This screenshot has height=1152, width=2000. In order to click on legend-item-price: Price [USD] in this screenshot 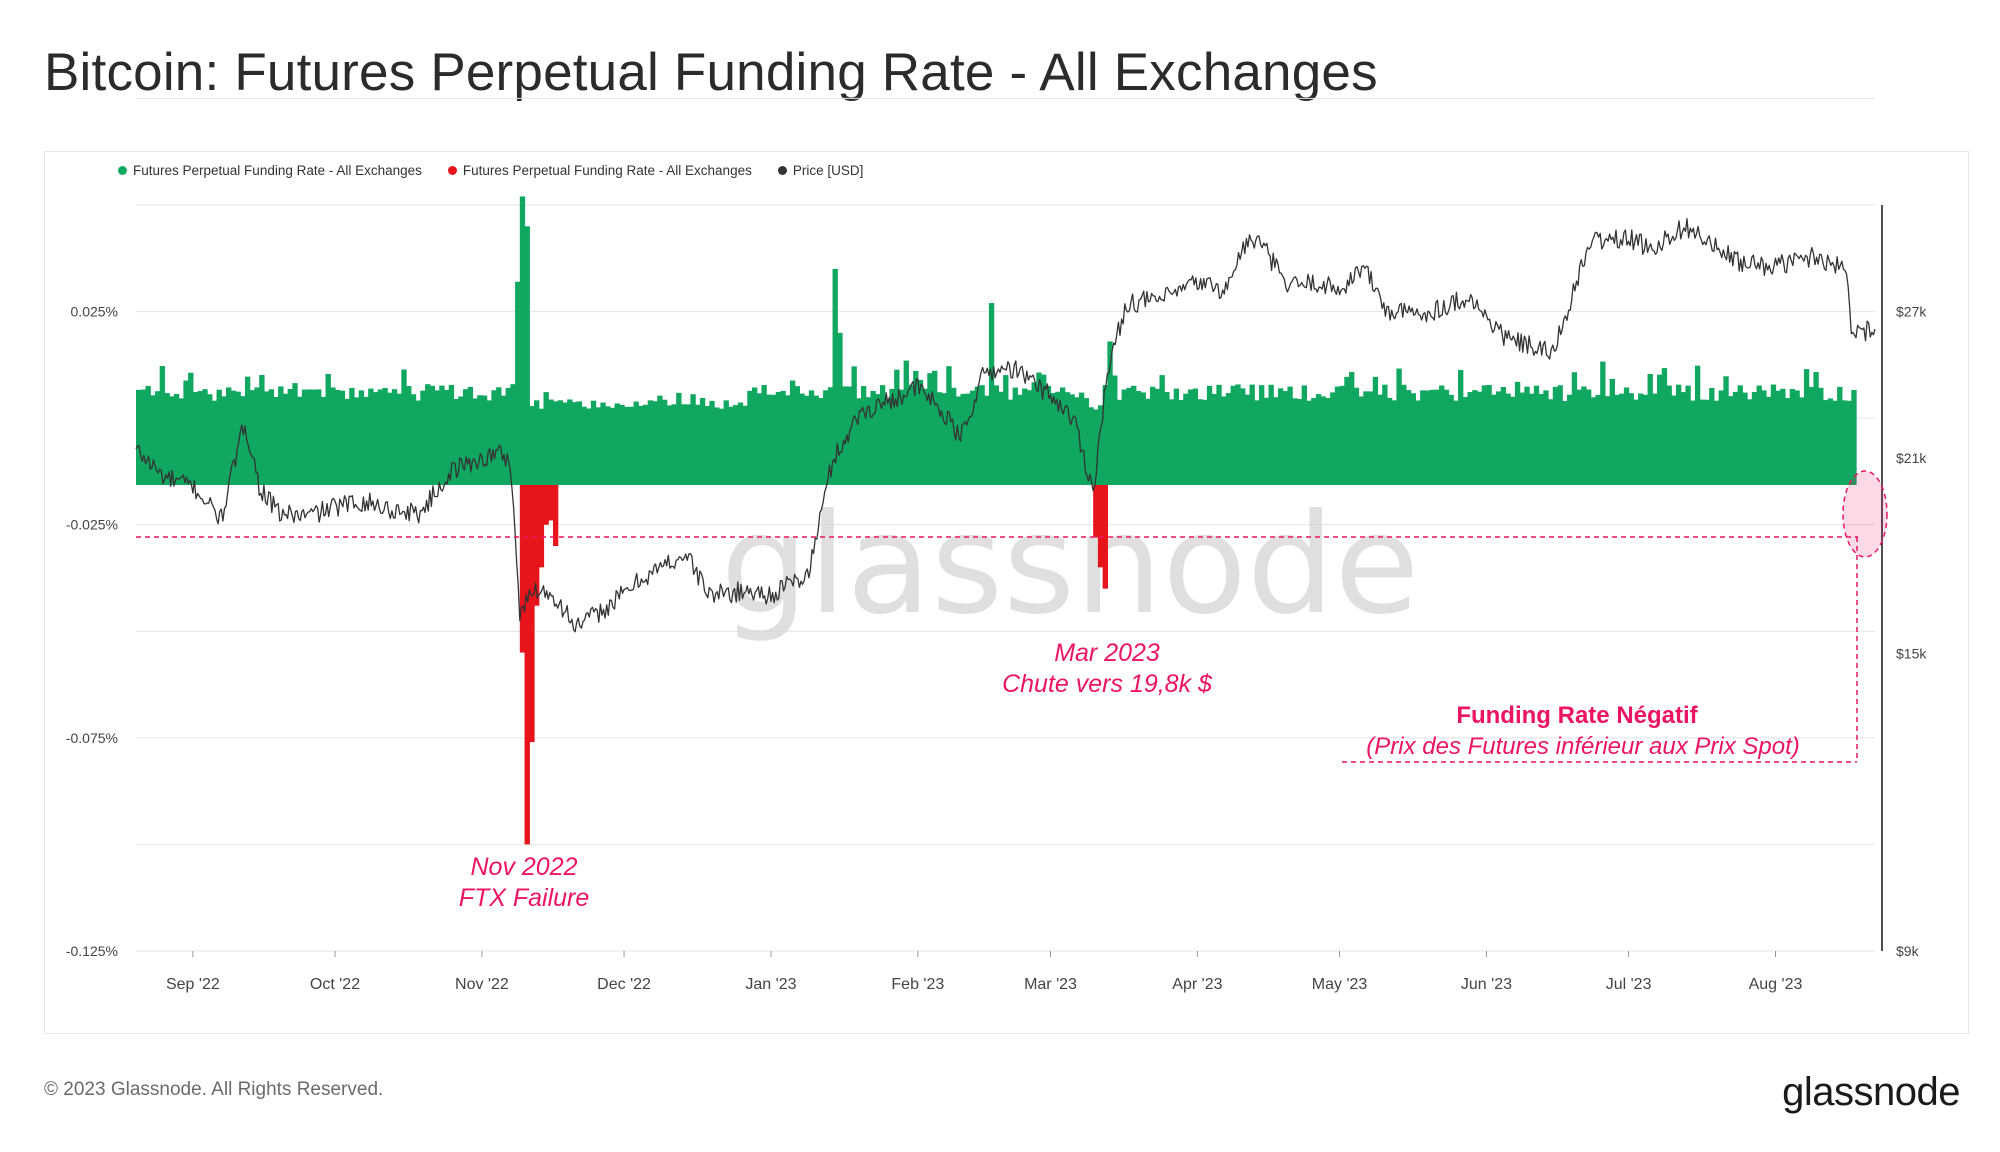, I will do `click(820, 170)`.